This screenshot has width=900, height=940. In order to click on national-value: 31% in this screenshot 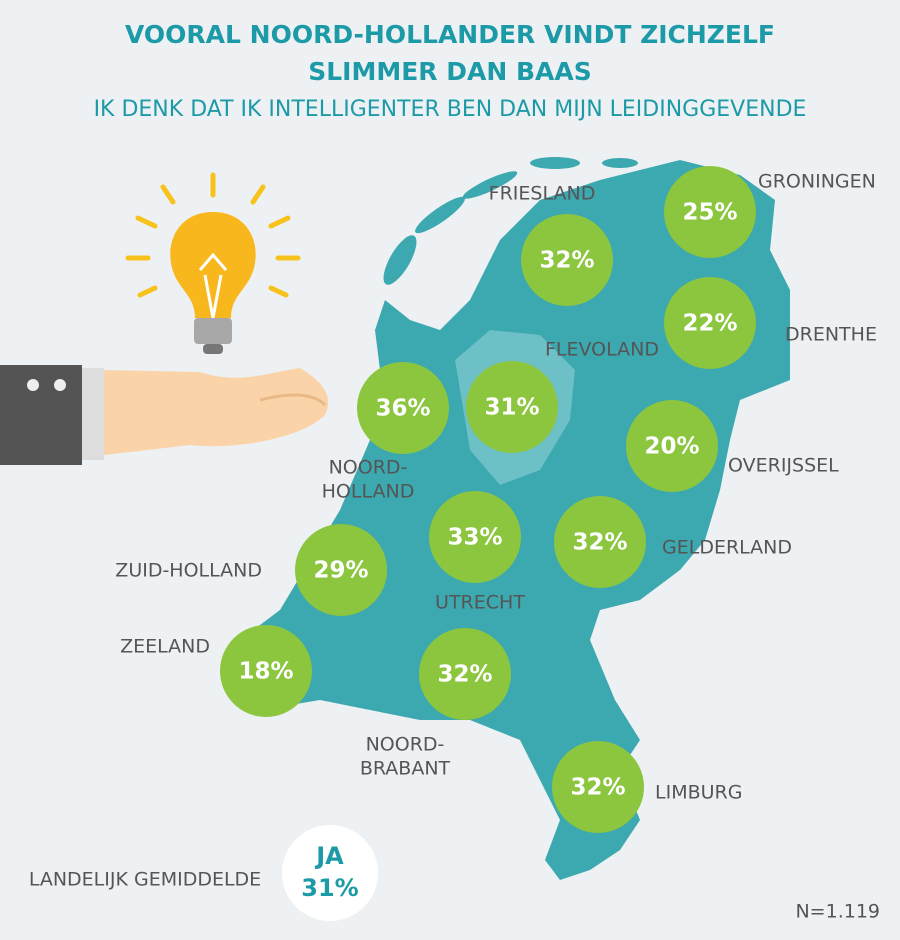, I will do `click(329, 888)`.